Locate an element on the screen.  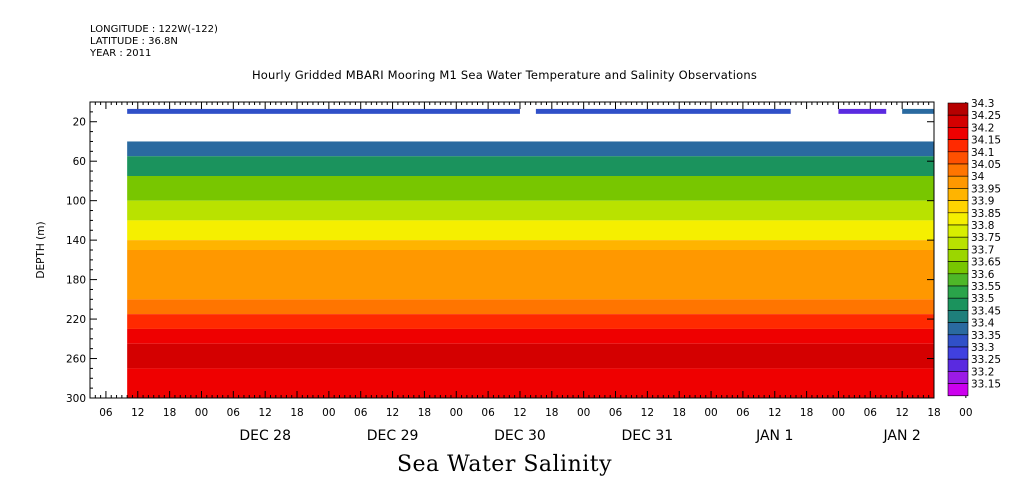
colorbar-label: 33.95 is located at coordinates (986, 189).